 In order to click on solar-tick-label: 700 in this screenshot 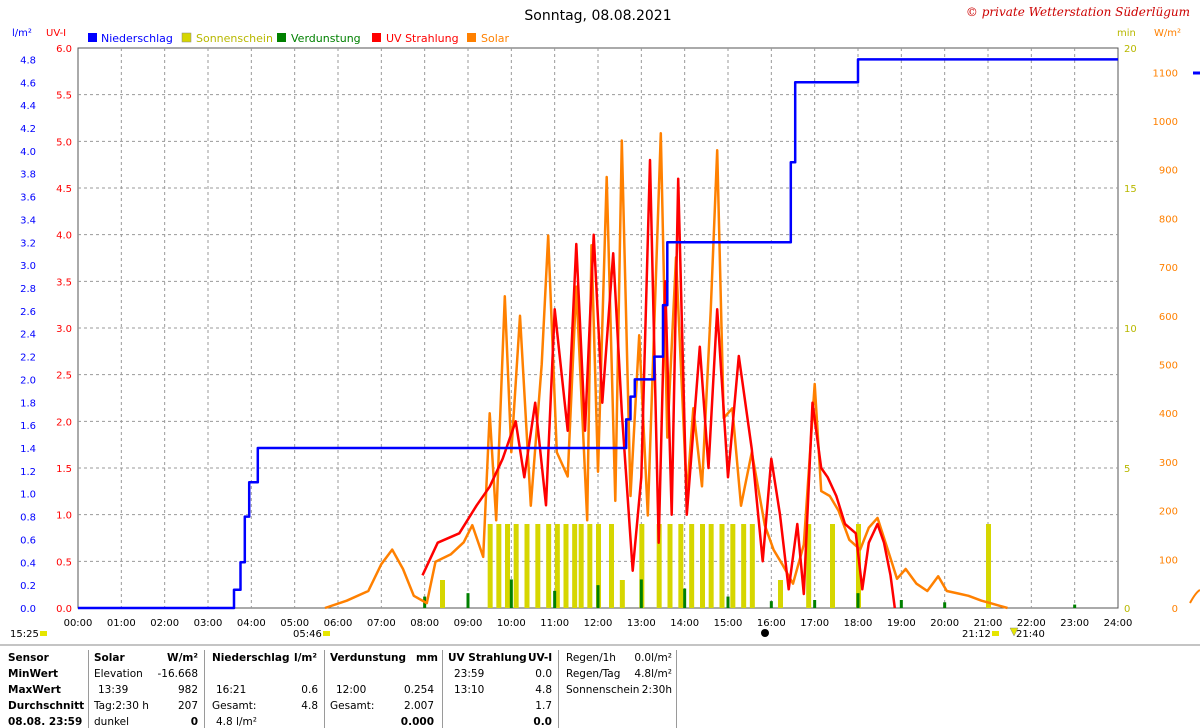, I will do `click(1168, 268)`.